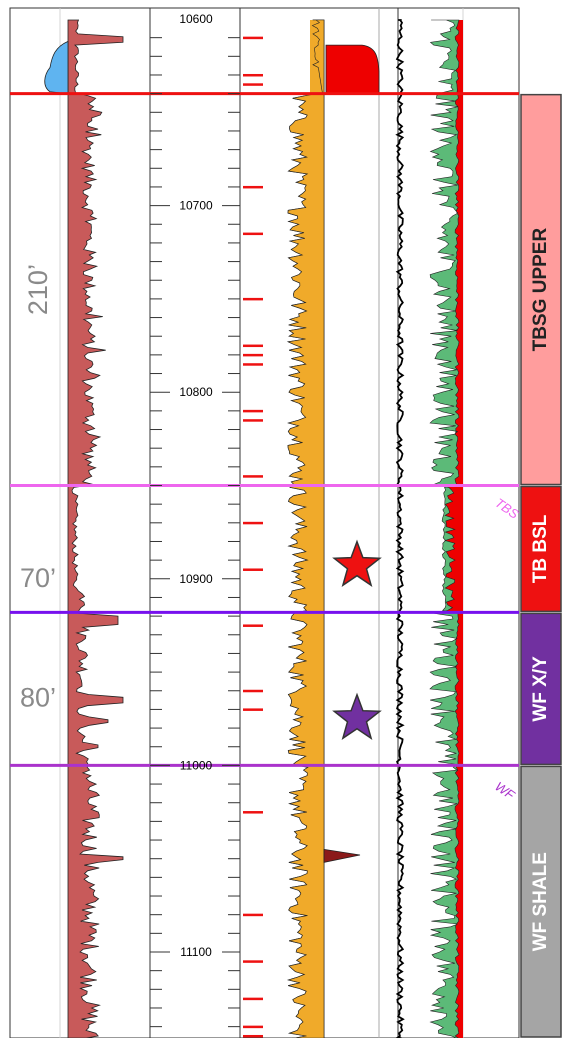 The height and width of the screenshot is (1038, 565). Describe the element at coordinates (95, 528) in the screenshot. I see `gamma-ray-curve` at that location.